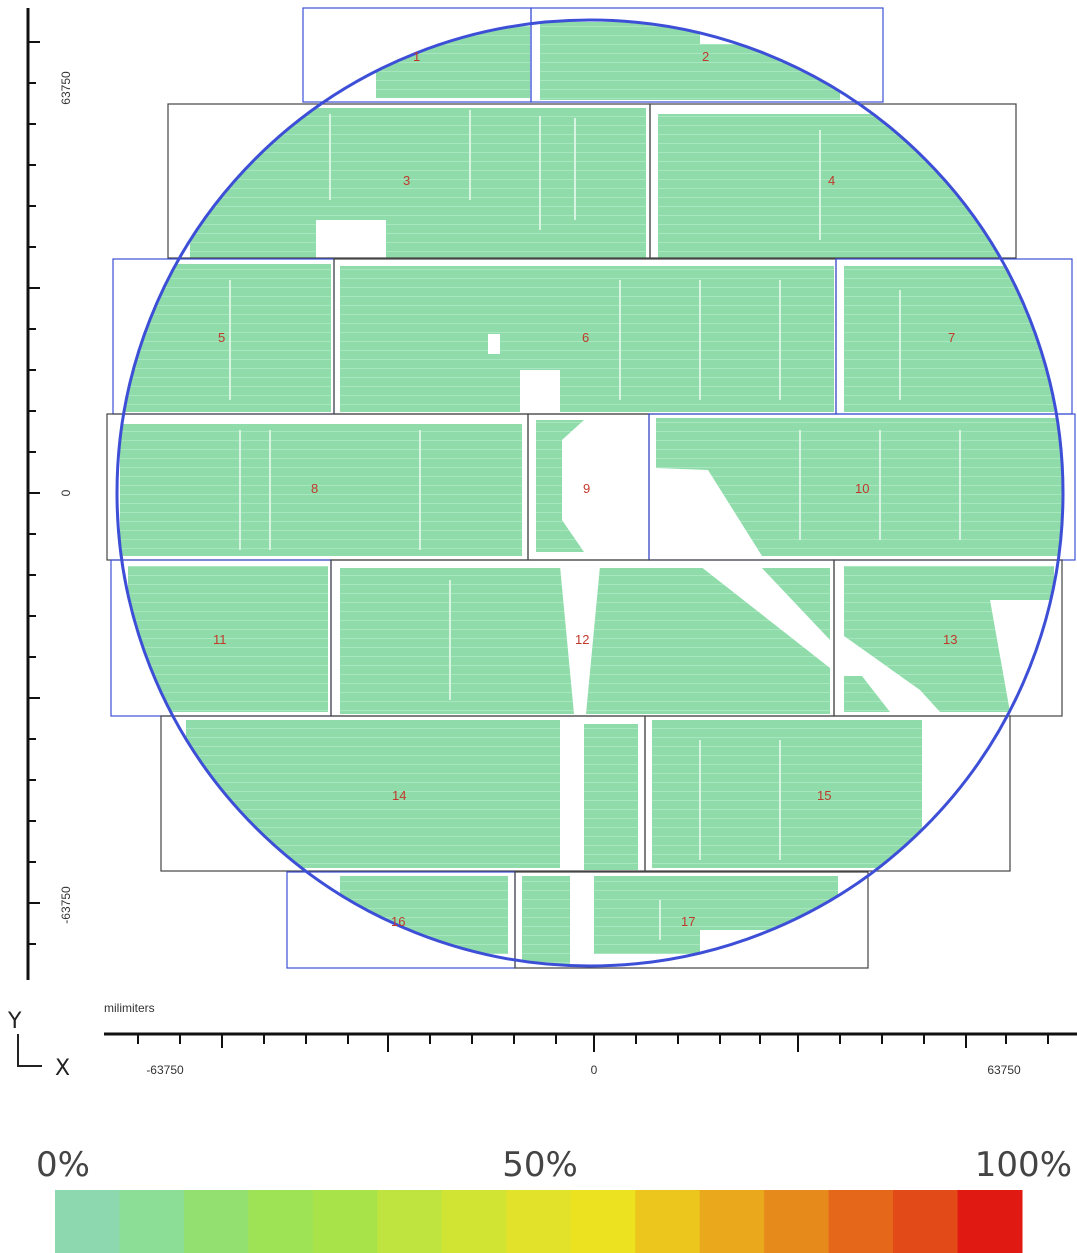  I want to click on field-number-12: 12, so click(582, 639).